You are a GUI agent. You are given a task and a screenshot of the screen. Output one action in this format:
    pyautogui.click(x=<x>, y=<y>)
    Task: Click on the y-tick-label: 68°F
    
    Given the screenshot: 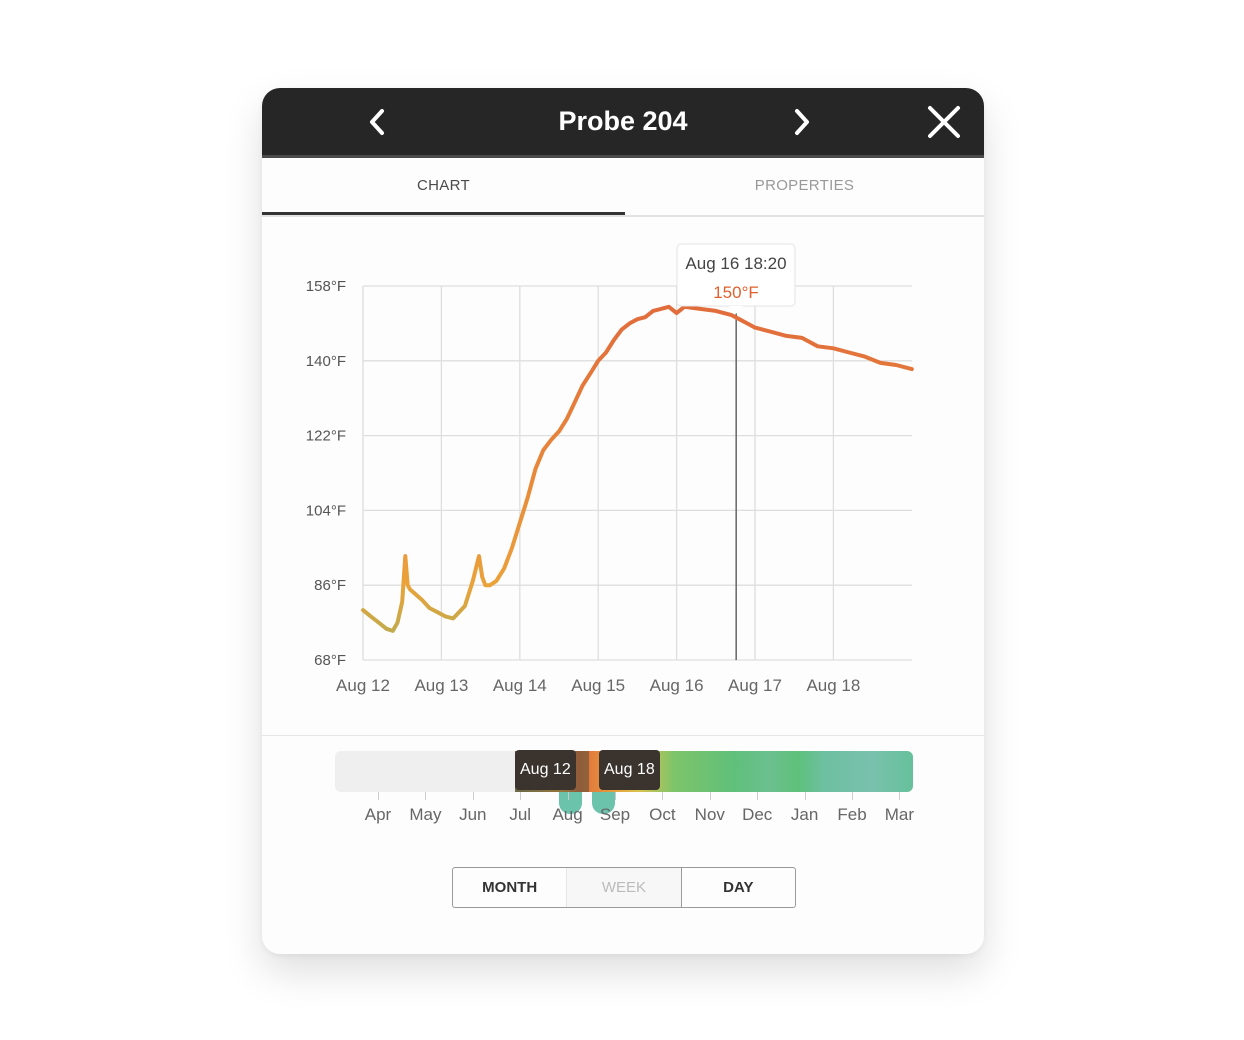 What is the action you would take?
    pyautogui.click(x=330, y=660)
    